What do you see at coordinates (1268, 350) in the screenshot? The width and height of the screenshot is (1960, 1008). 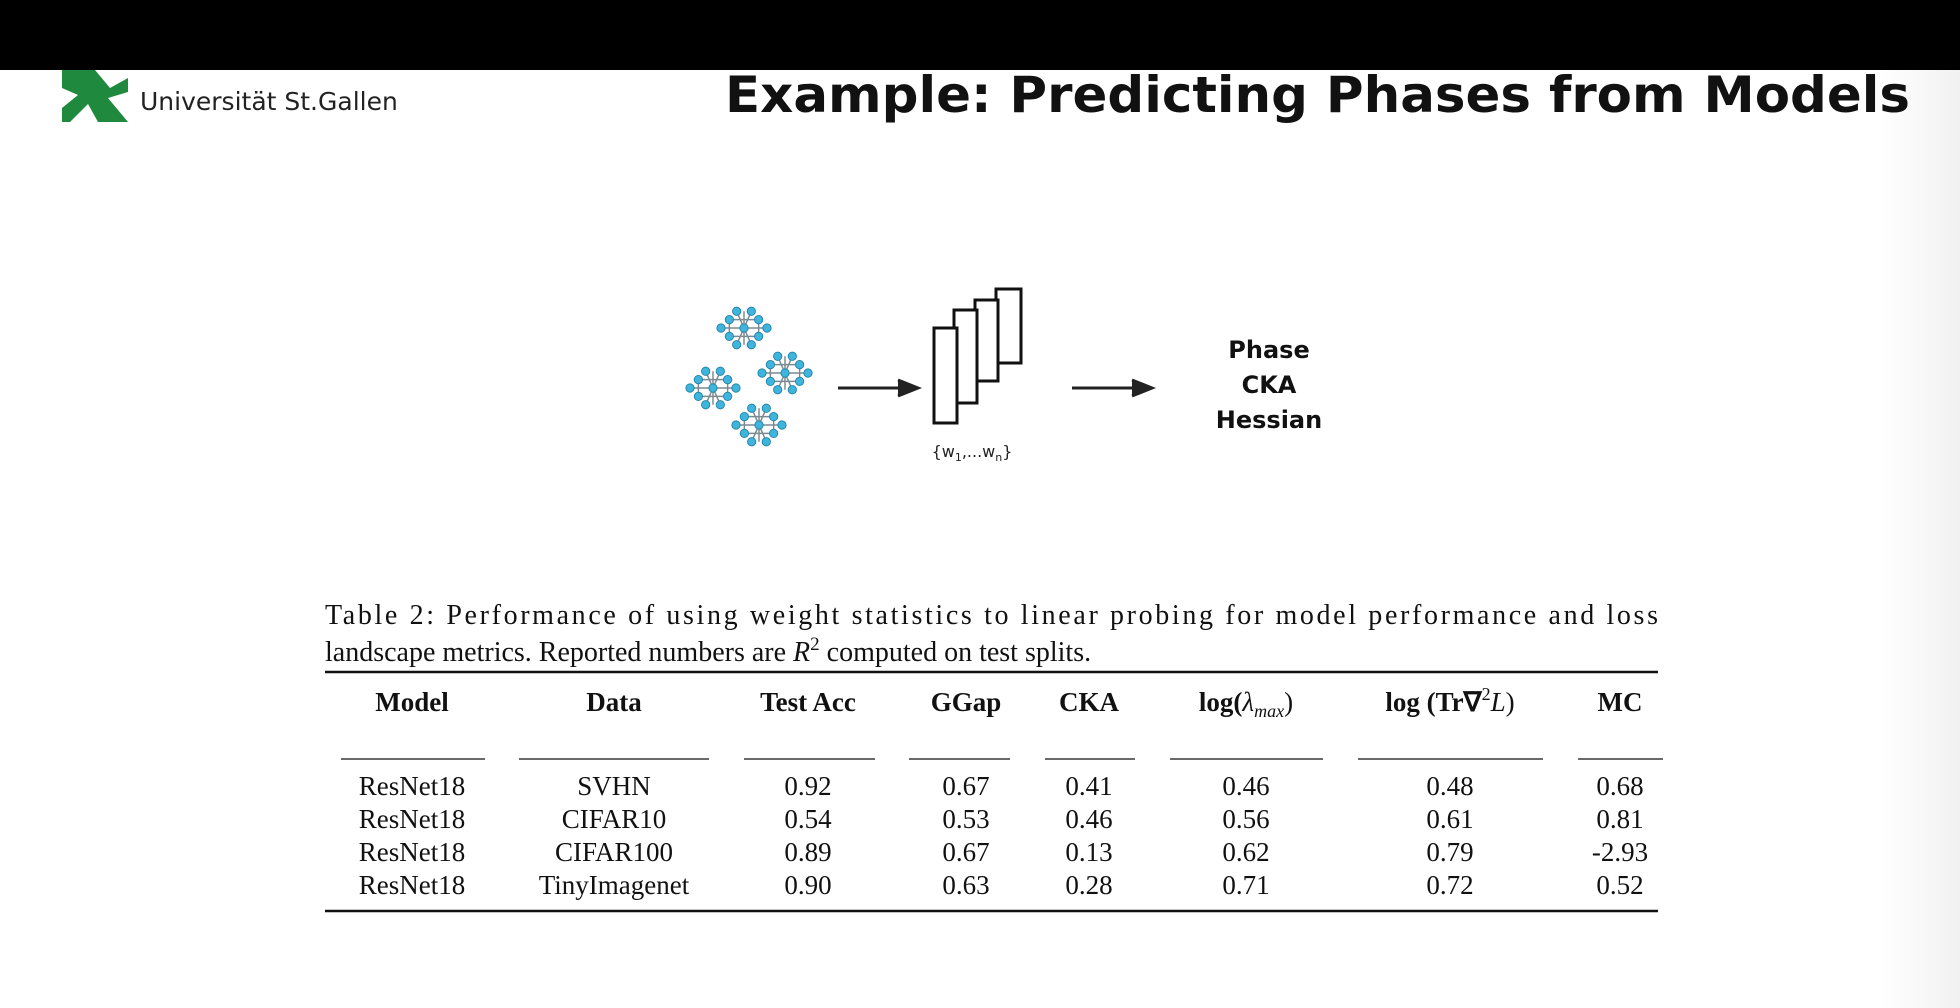 I see `output-label: Phase` at bounding box center [1268, 350].